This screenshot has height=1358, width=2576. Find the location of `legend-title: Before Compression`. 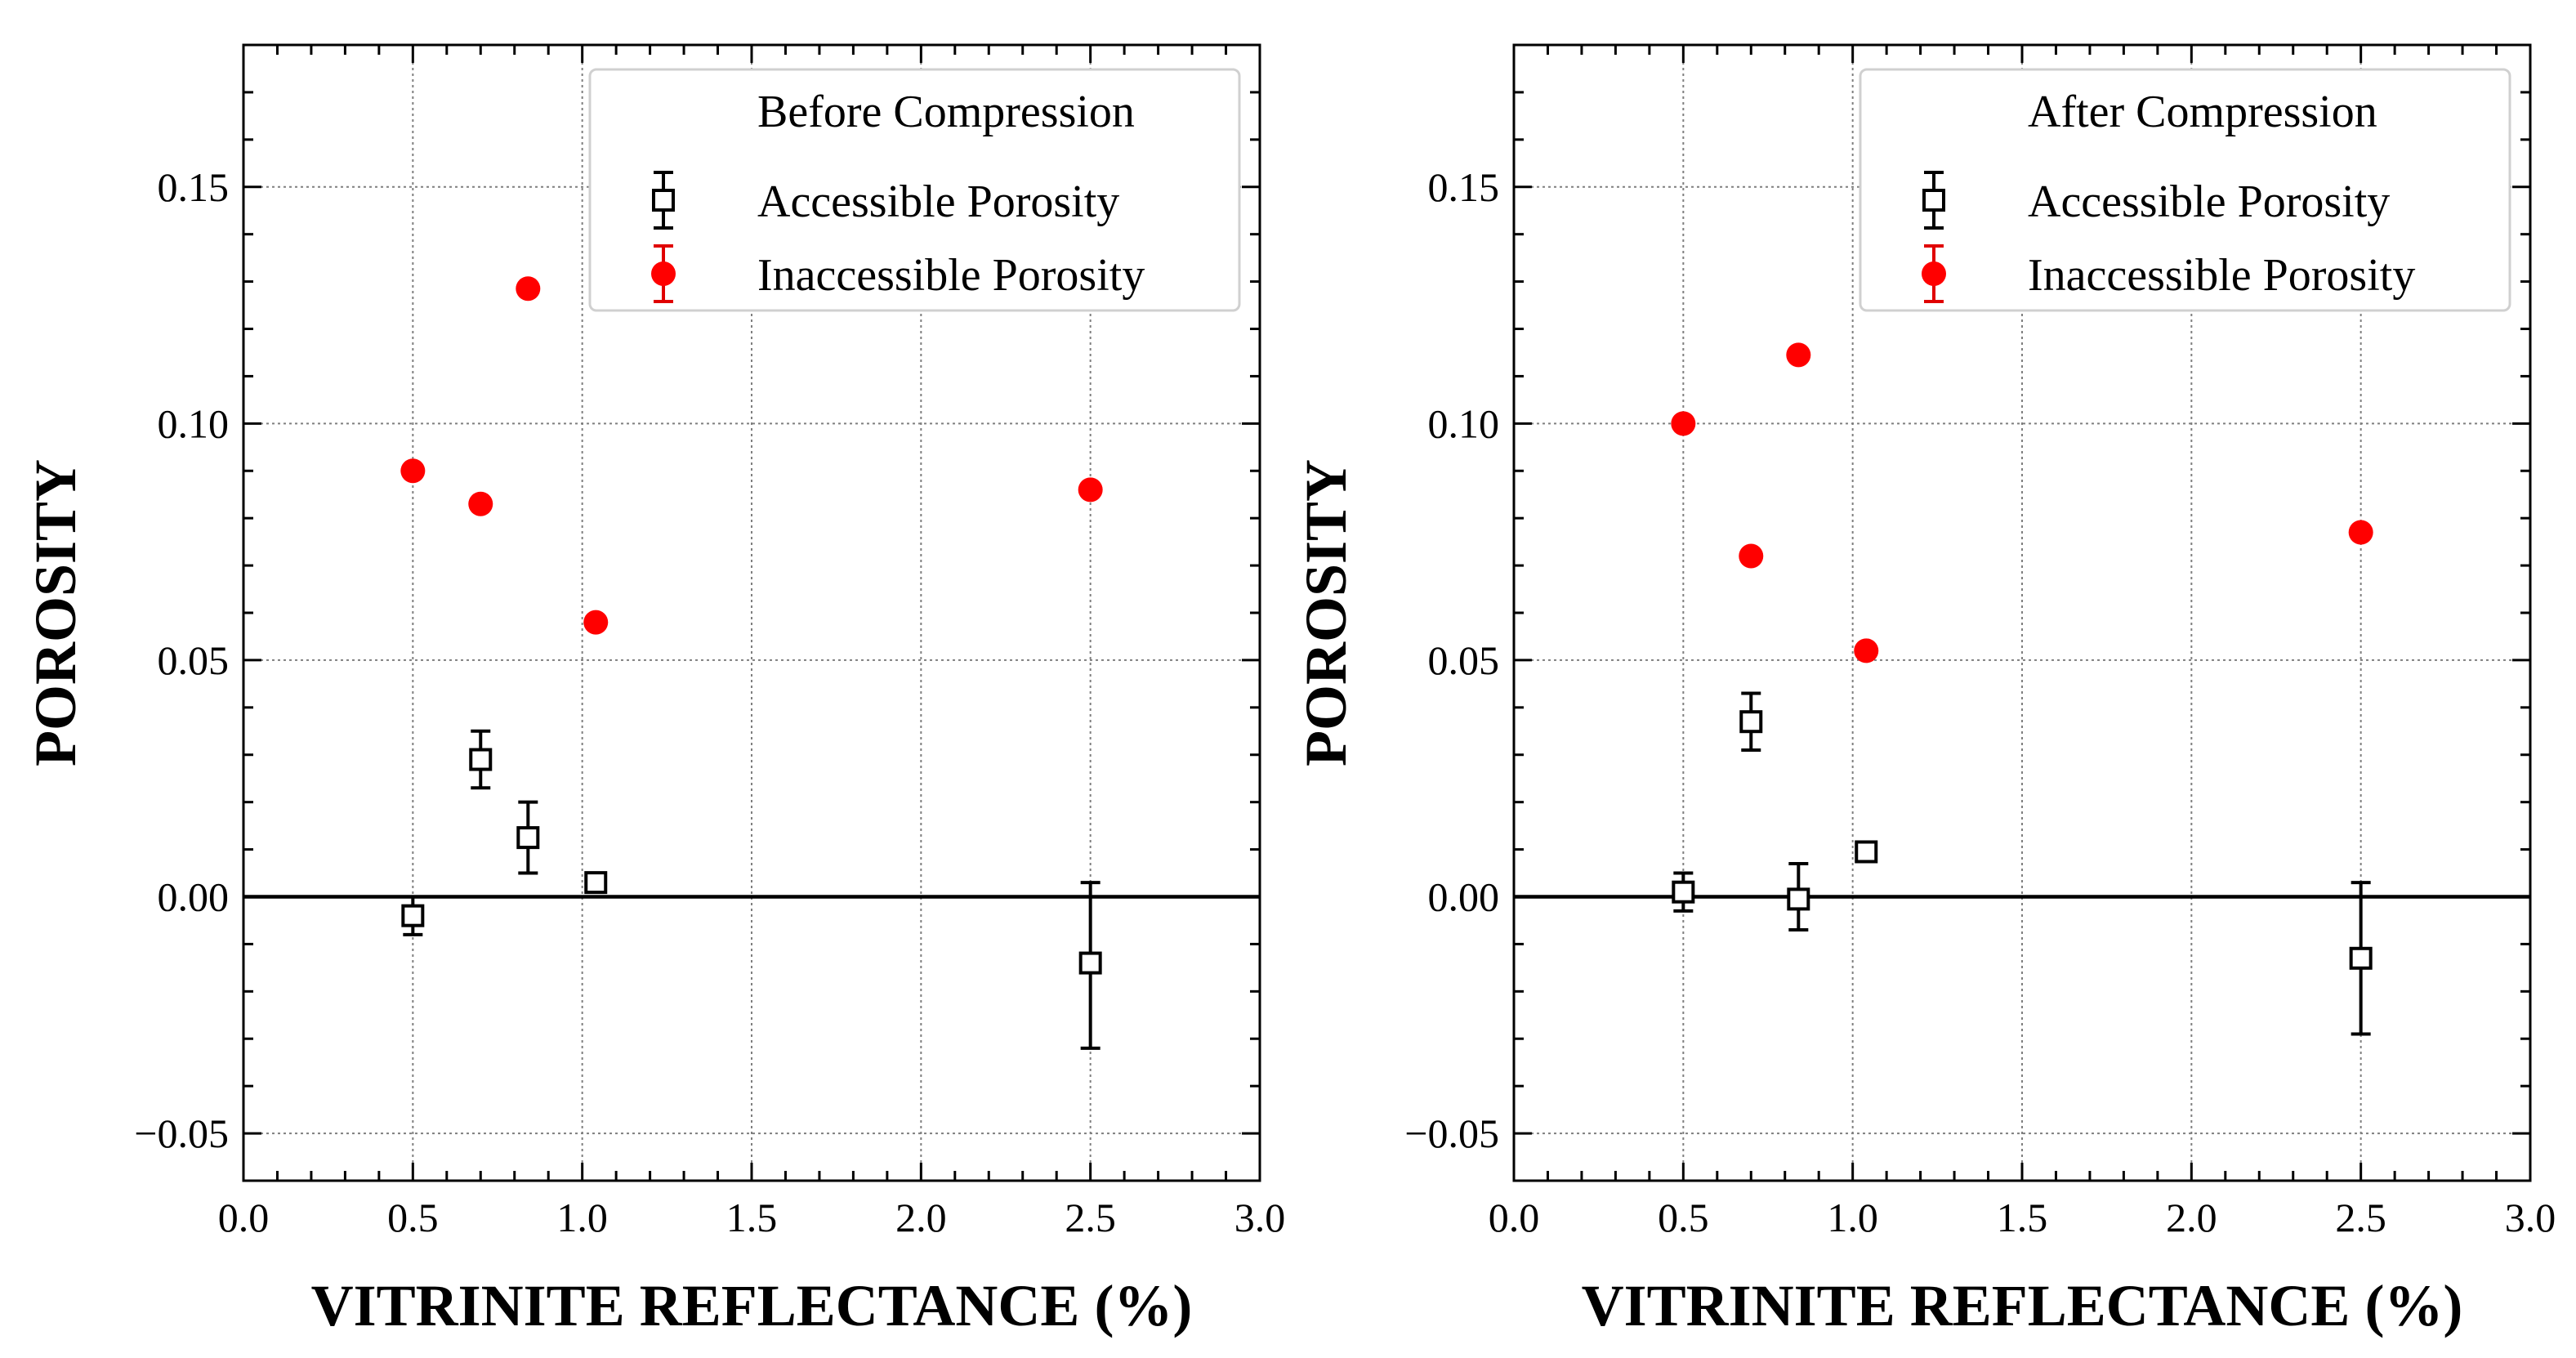

legend-title: Before Compression is located at coordinates (946, 112).